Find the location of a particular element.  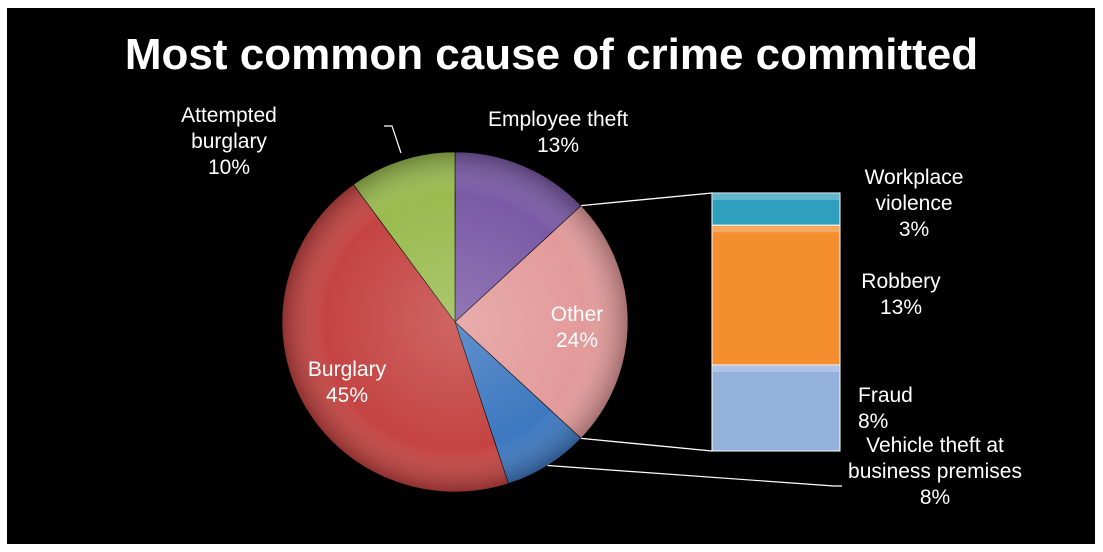

bar-segment-fraud is located at coordinates (776, 408).